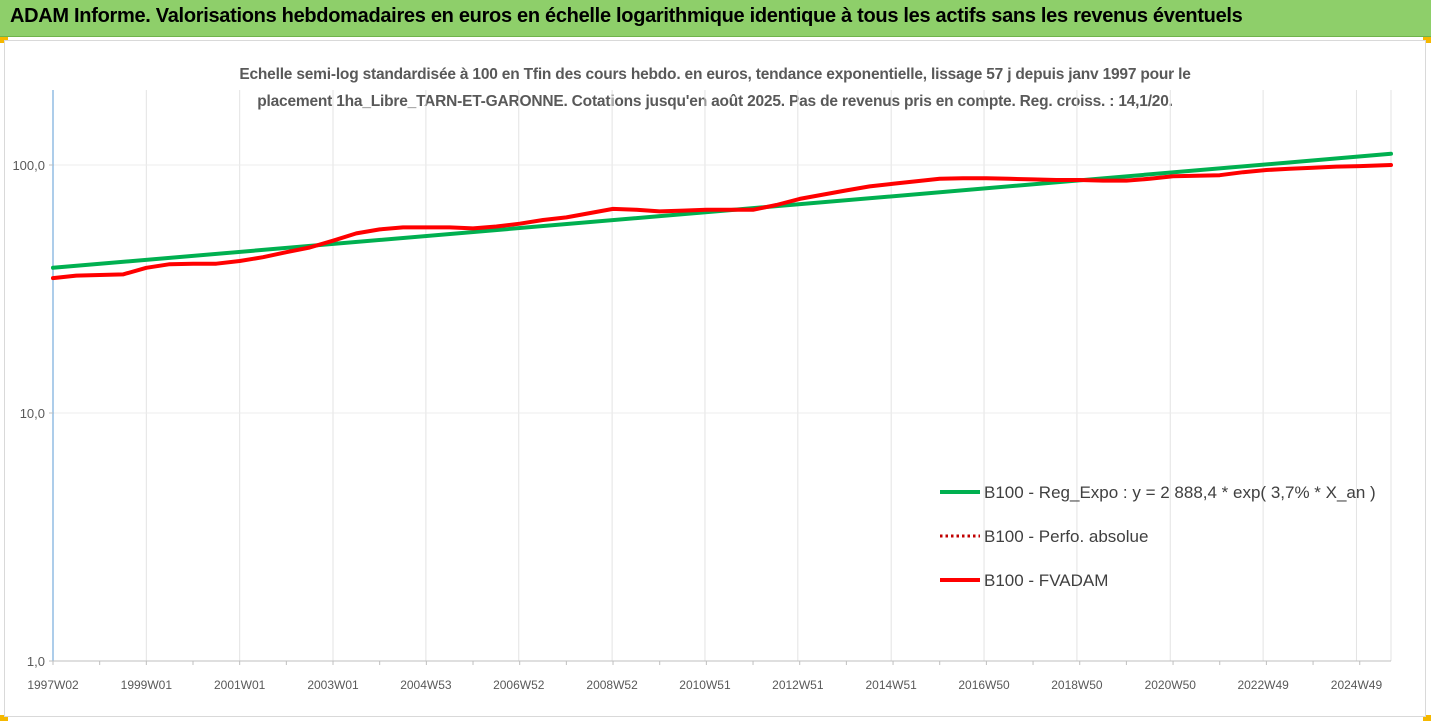 This screenshot has height=721, width=1431. What do you see at coordinates (984, 685) in the screenshot?
I see `x-tick-label: 2016W50` at bounding box center [984, 685].